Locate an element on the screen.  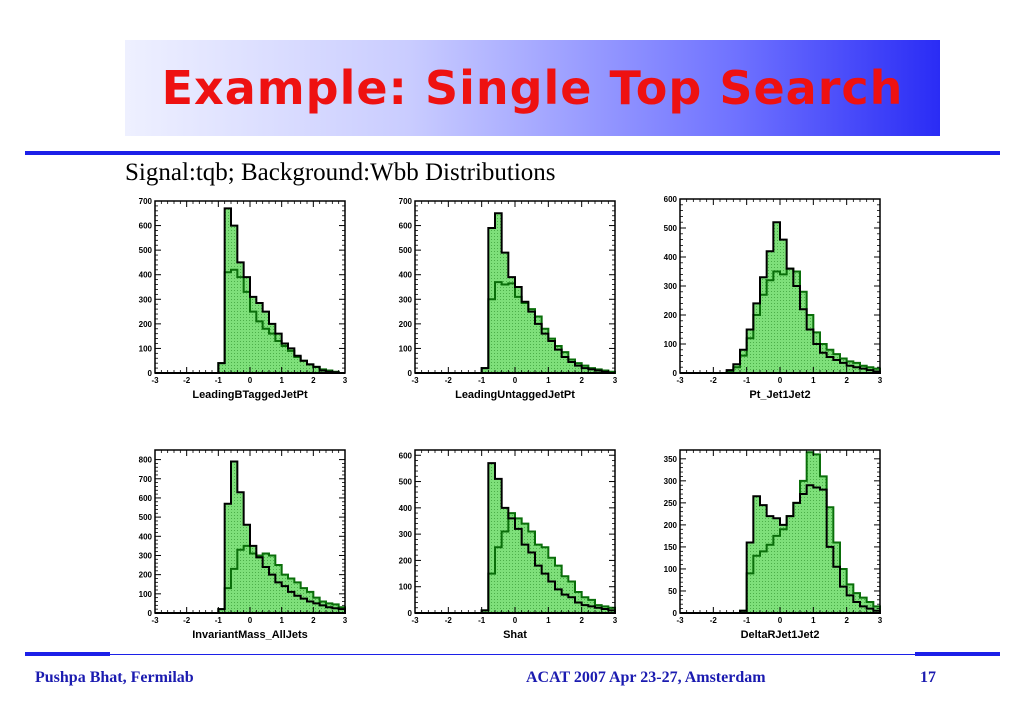
footer-author: Pushpa Bhat, Fermilab is located at coordinates (114, 677).